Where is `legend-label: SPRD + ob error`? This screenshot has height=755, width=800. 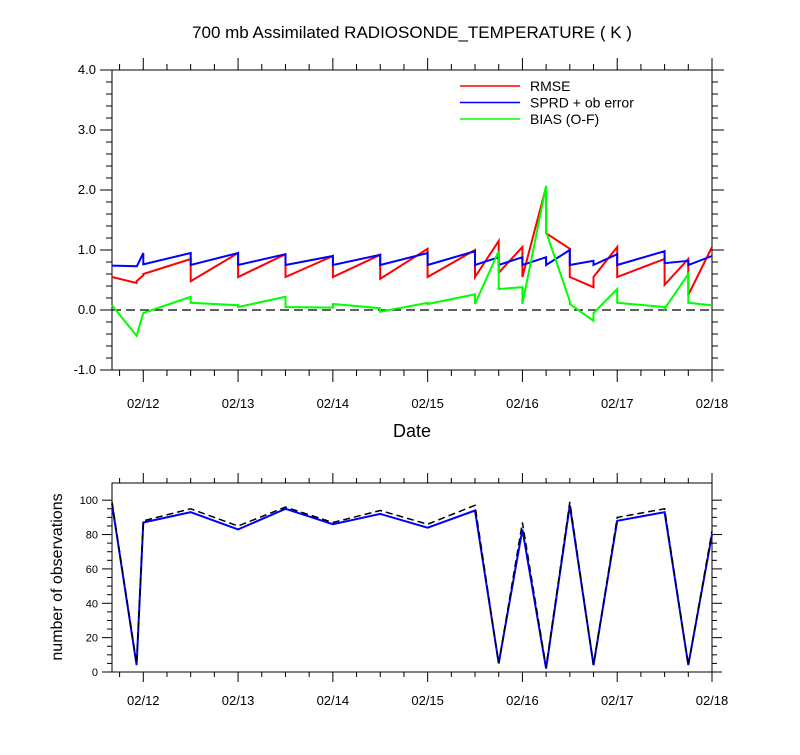
legend-label: SPRD + ob error is located at coordinates (582, 103).